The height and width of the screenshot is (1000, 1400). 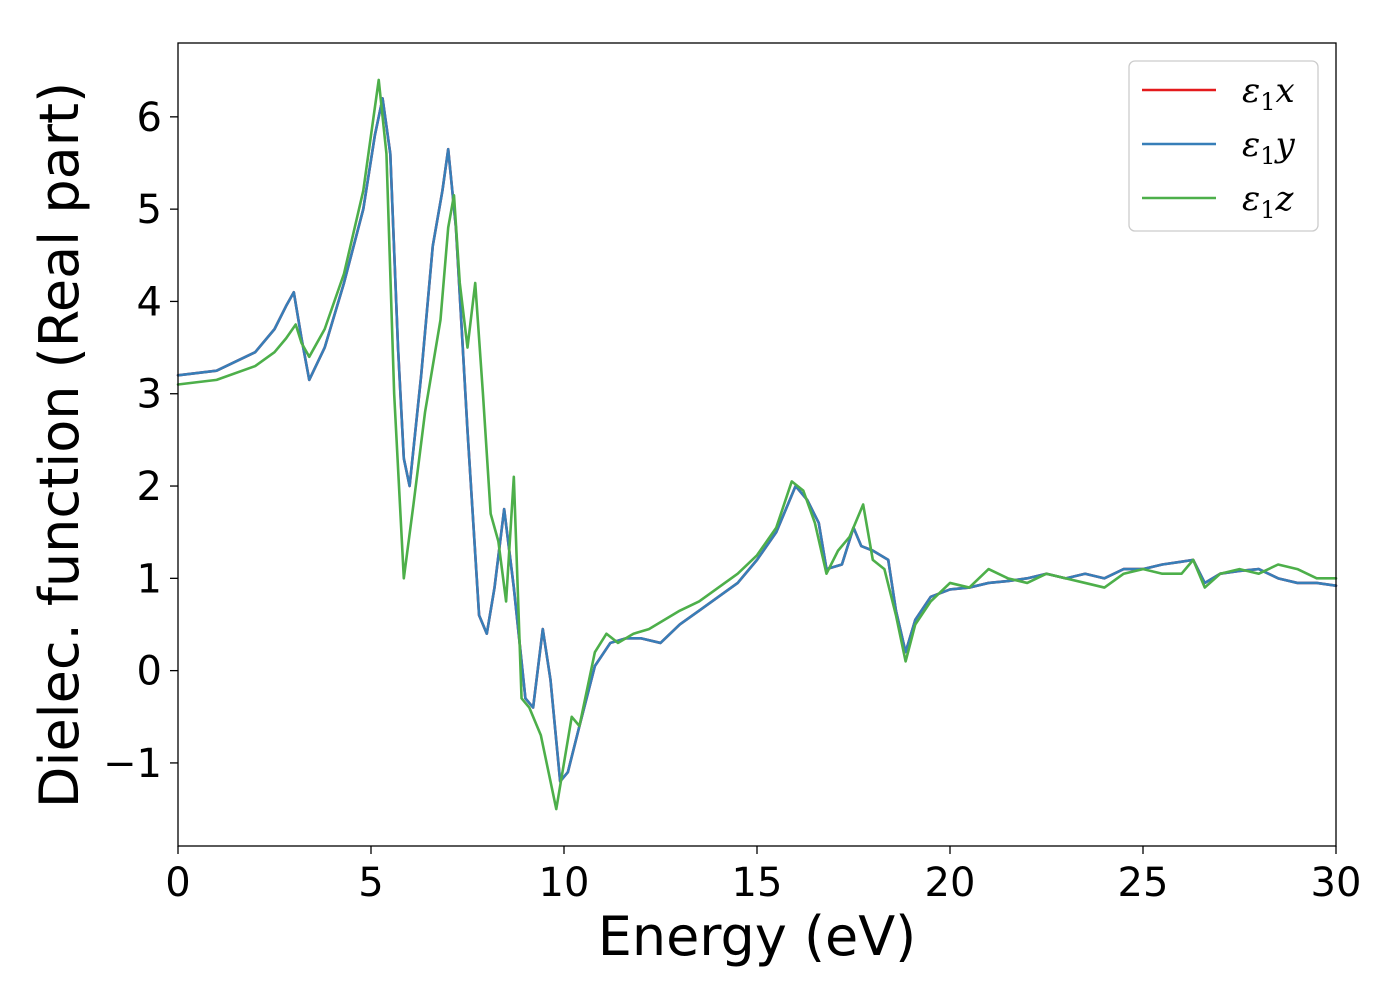 What do you see at coordinates (1336, 883) in the screenshot?
I see `x-tick-label: 30` at bounding box center [1336, 883].